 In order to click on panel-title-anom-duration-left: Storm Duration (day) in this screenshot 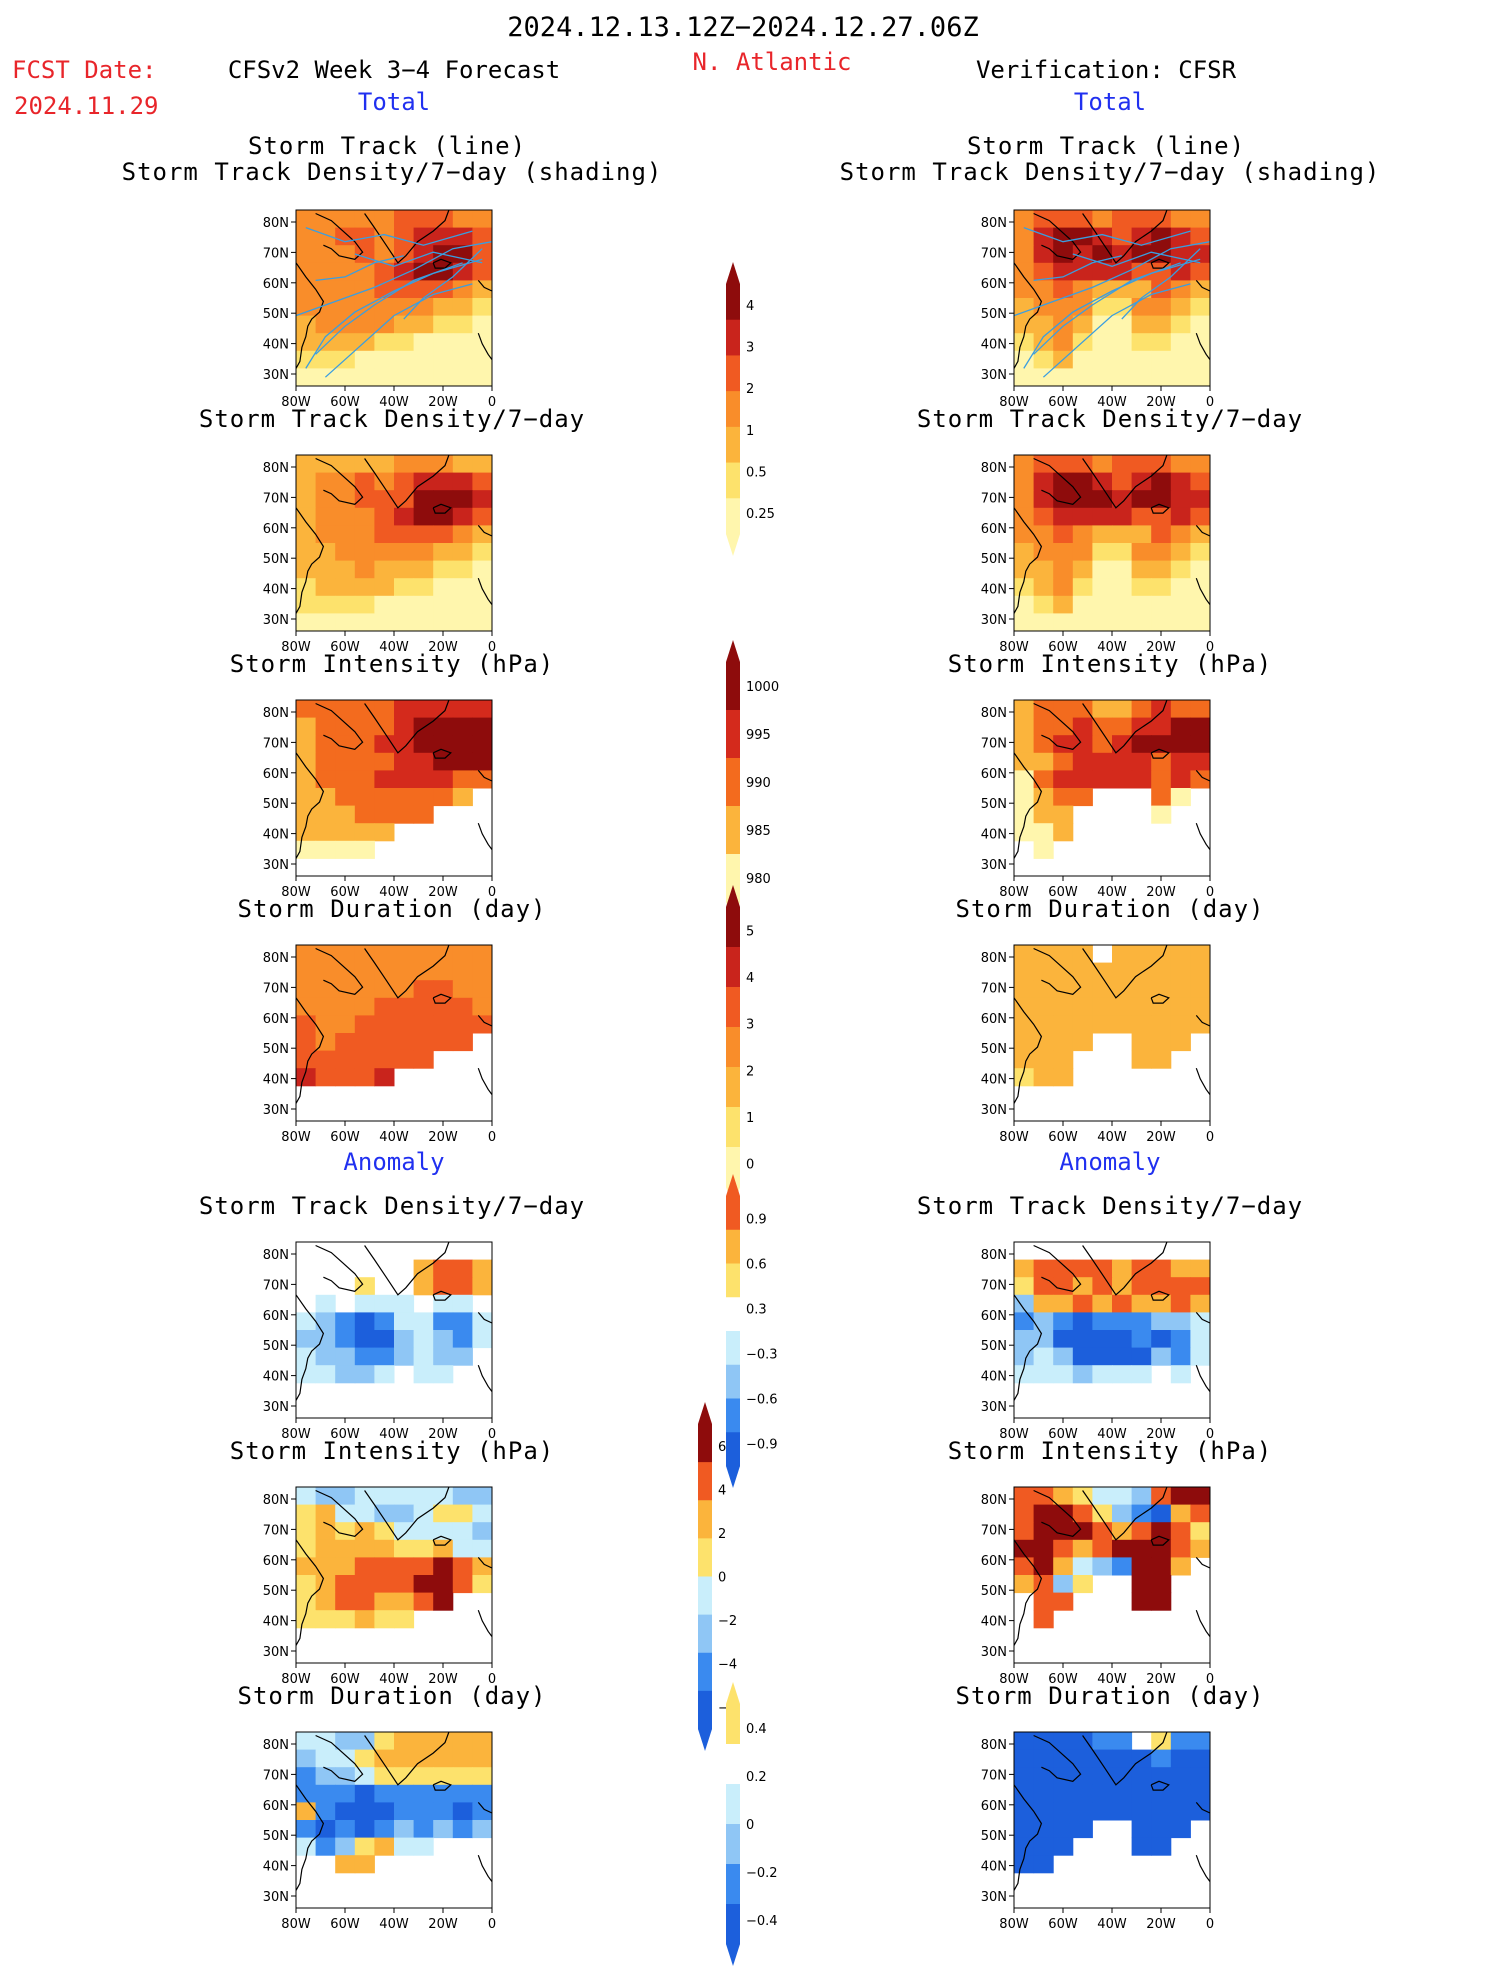, I will do `click(392, 1696)`.